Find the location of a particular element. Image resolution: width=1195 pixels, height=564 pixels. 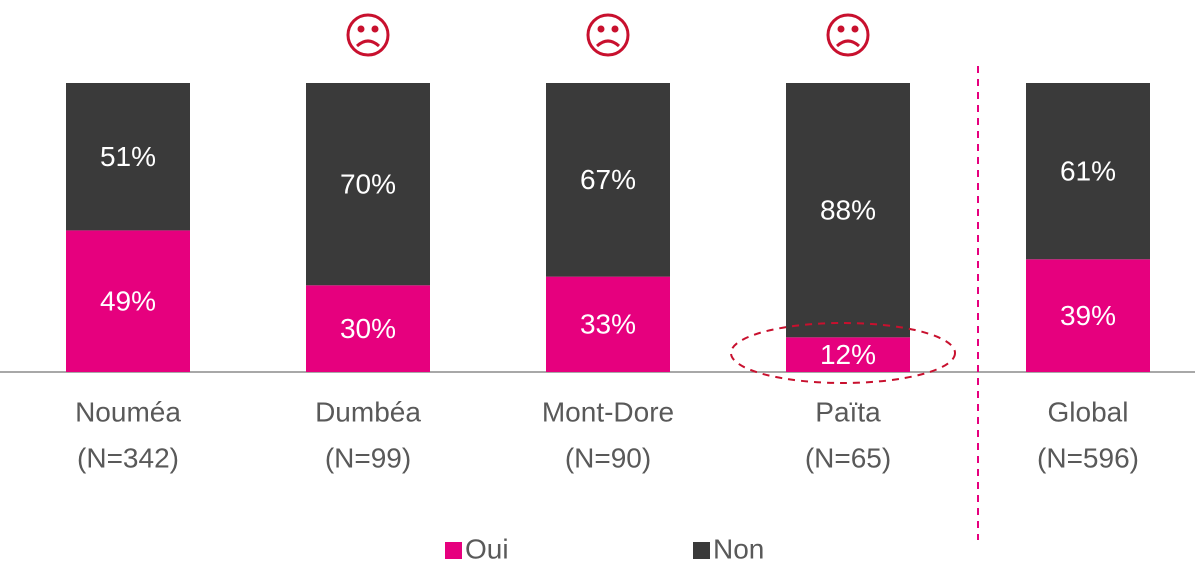

value-label: 33% is located at coordinates (608, 324).